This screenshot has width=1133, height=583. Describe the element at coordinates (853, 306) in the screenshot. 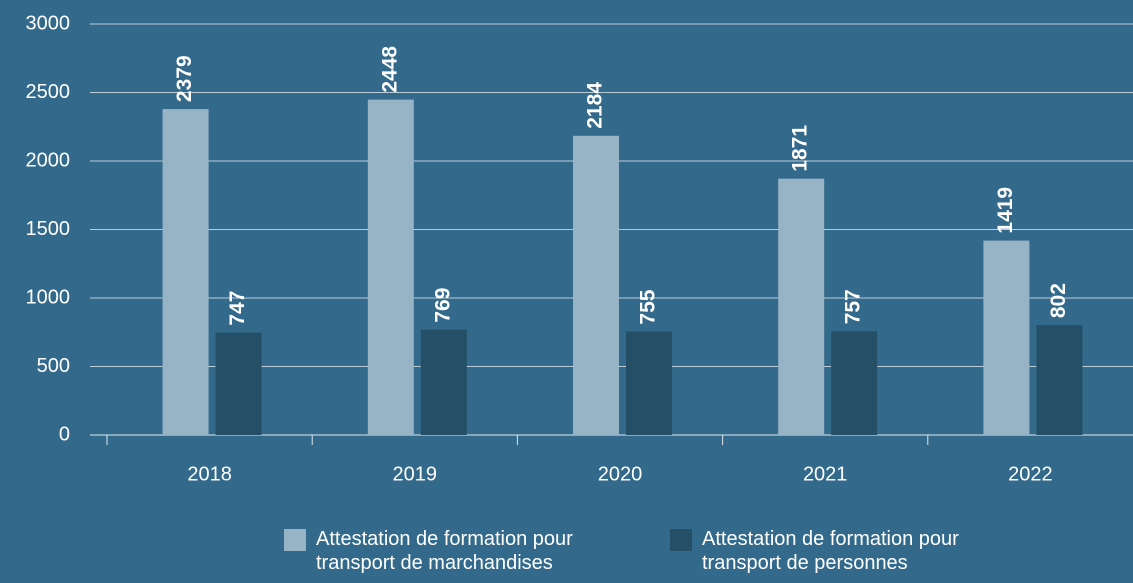

I see `data-label: 757` at that location.